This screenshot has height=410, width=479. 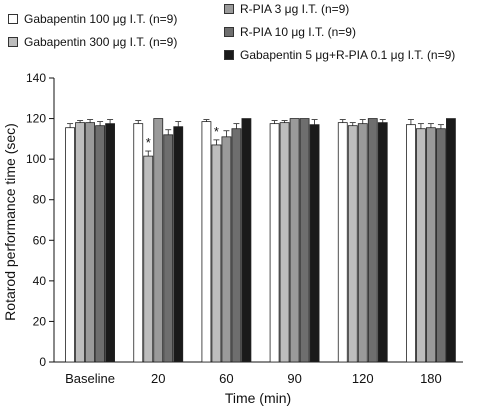 I want to click on x-axis-label: Time (min), so click(x=258, y=398).